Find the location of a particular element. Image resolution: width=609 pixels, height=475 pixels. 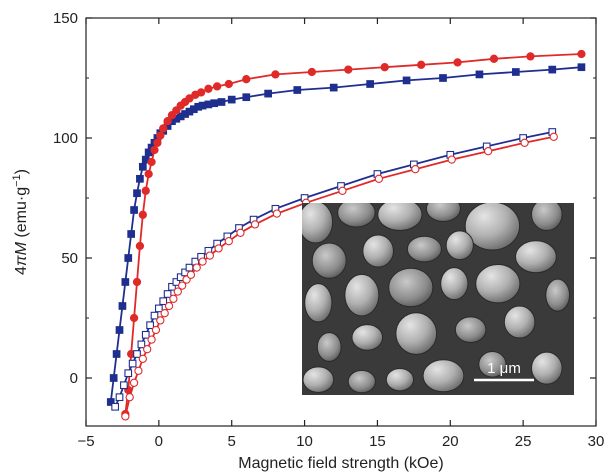

y-axis-title-close: ) is located at coordinates (21, 171).